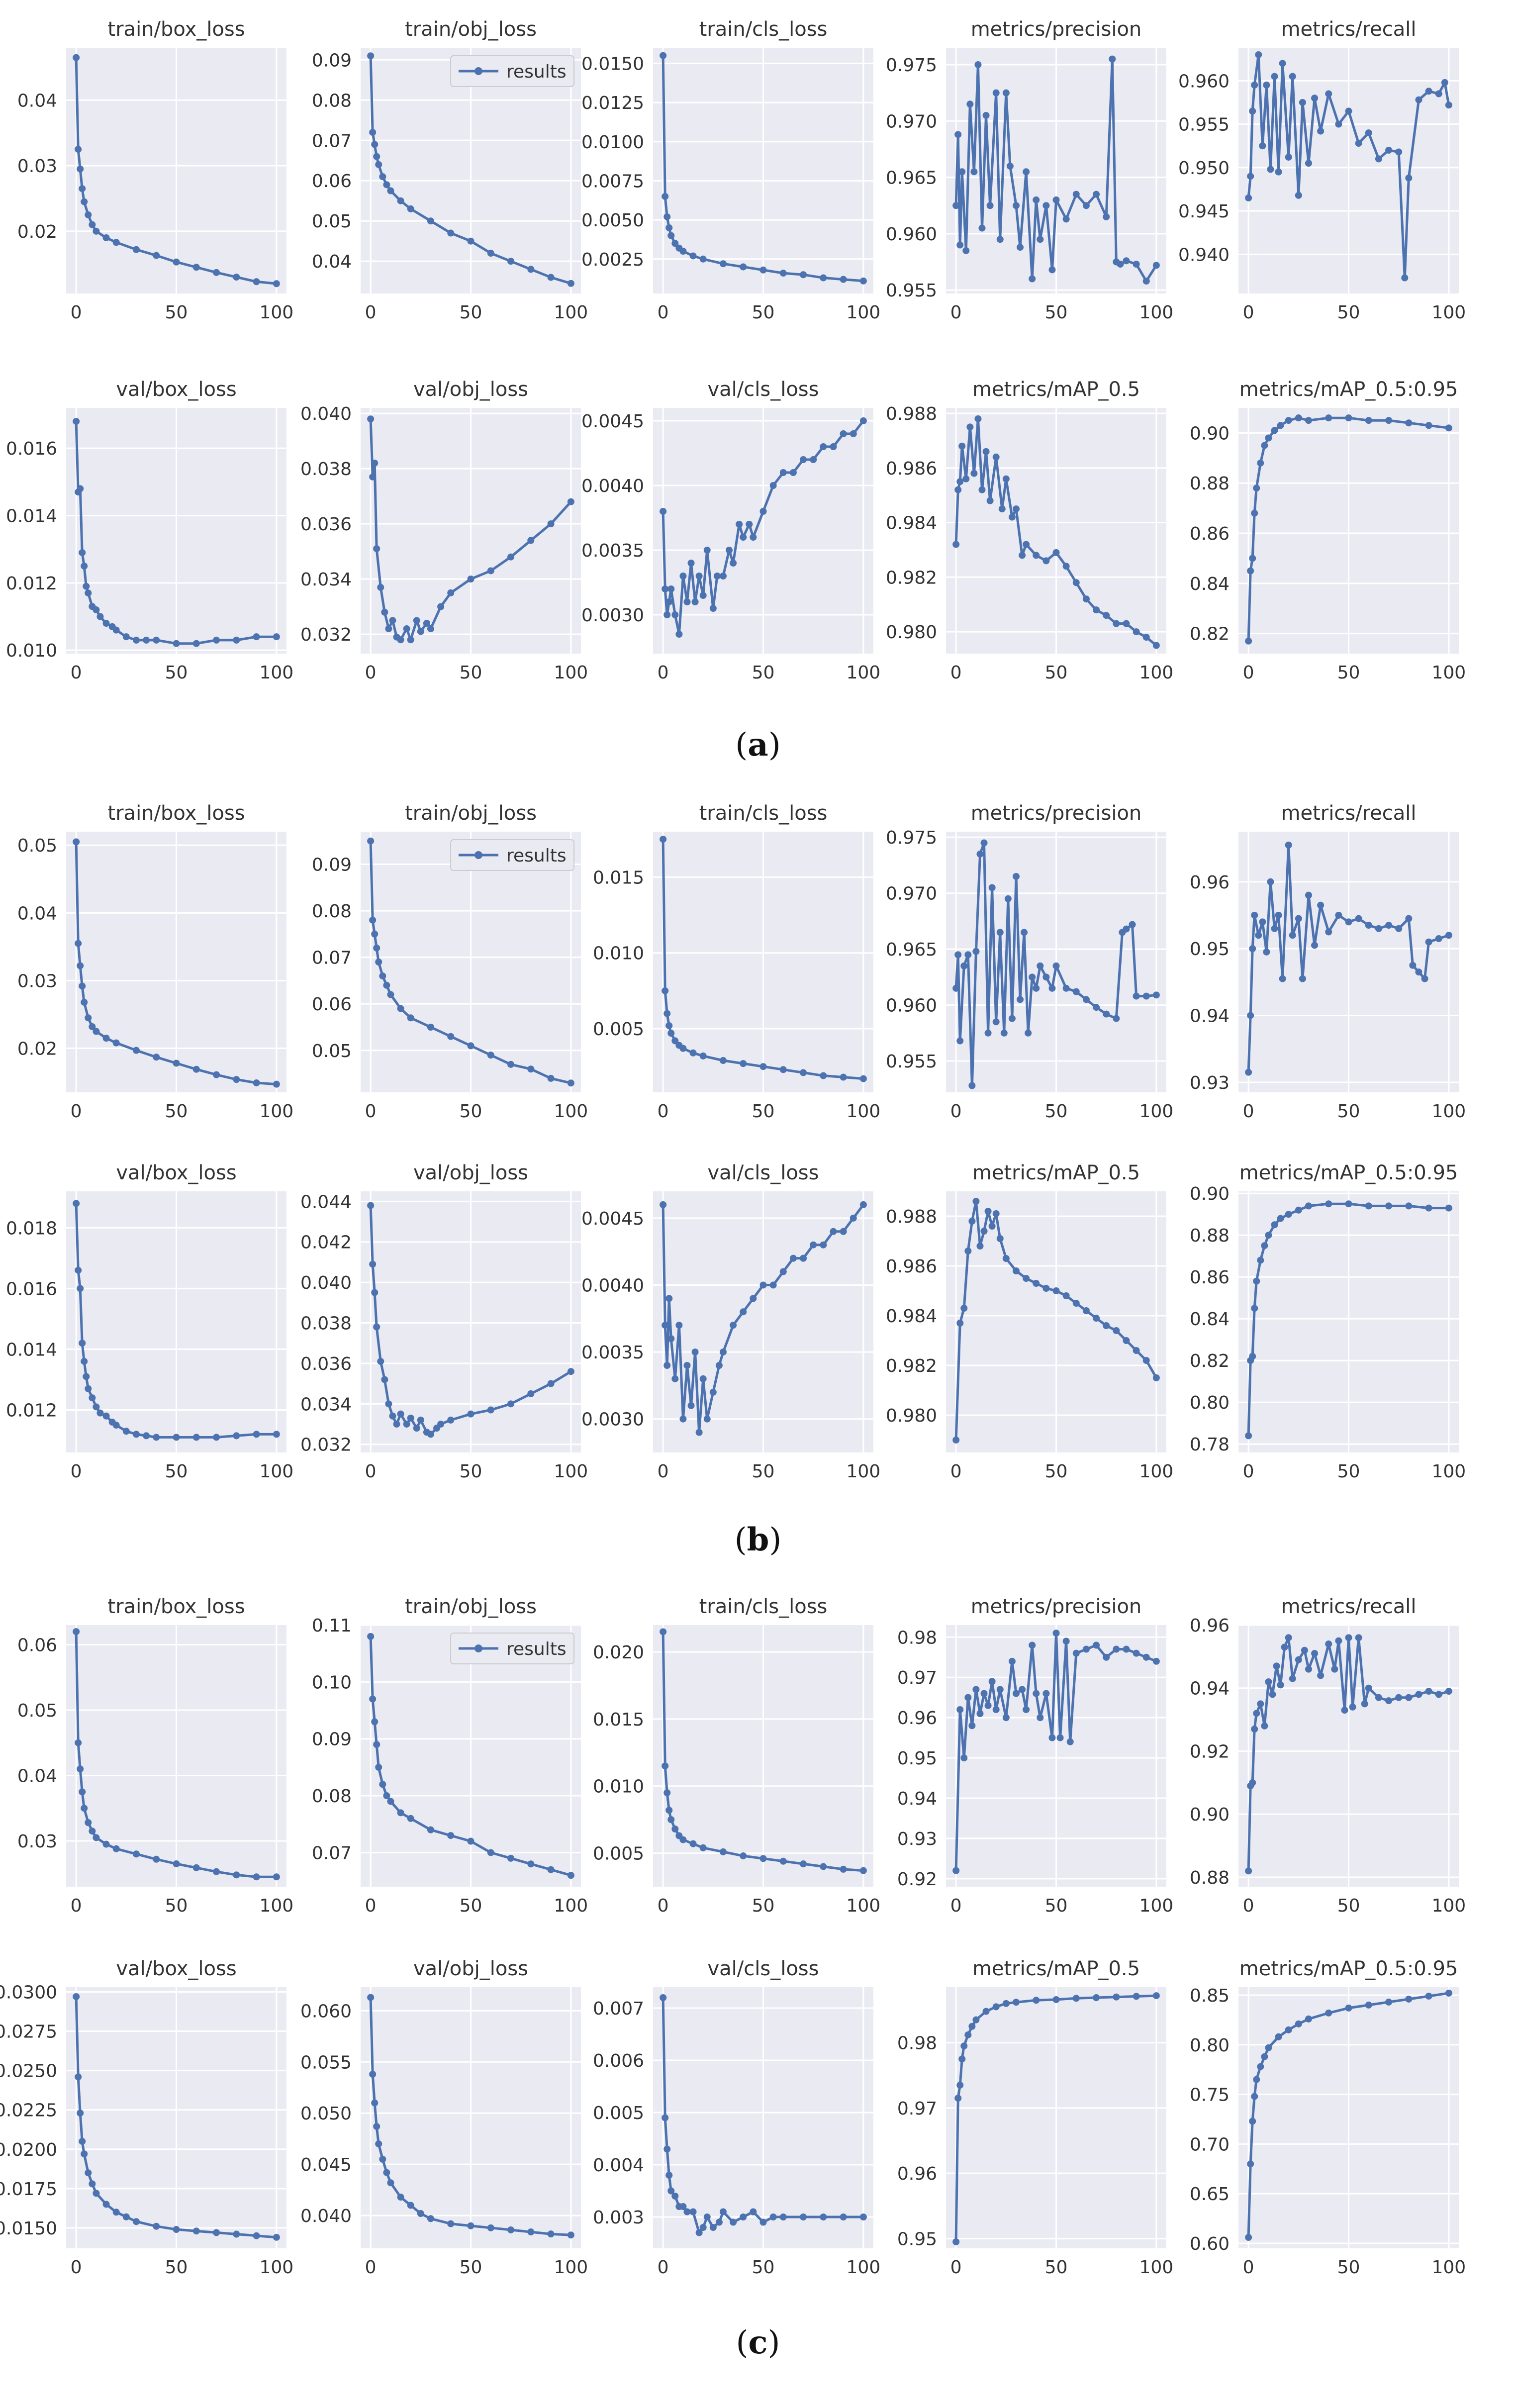  I want to click on chart-c-1-ytick-label: 0.07, so click(332, 1853).